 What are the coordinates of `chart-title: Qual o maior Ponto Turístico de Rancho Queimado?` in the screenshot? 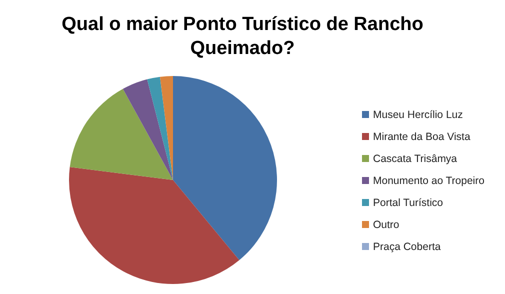 It's located at (243, 36).